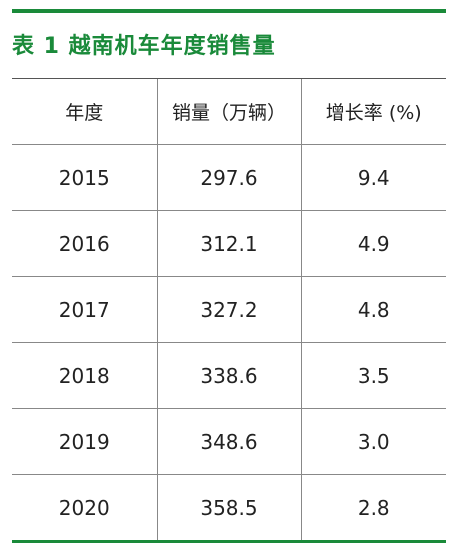 Image resolution: width=454 pixels, height=548 pixels. I want to click on top-rule, so click(229, 11).